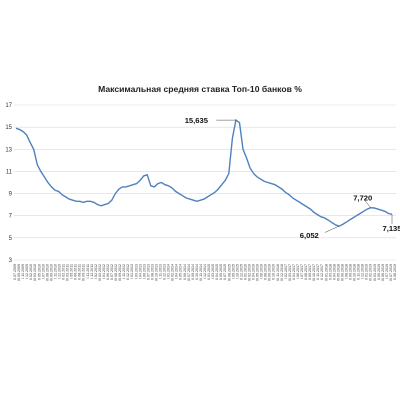  I want to click on x-tick-label: II.12.2012, so click(128, 272).